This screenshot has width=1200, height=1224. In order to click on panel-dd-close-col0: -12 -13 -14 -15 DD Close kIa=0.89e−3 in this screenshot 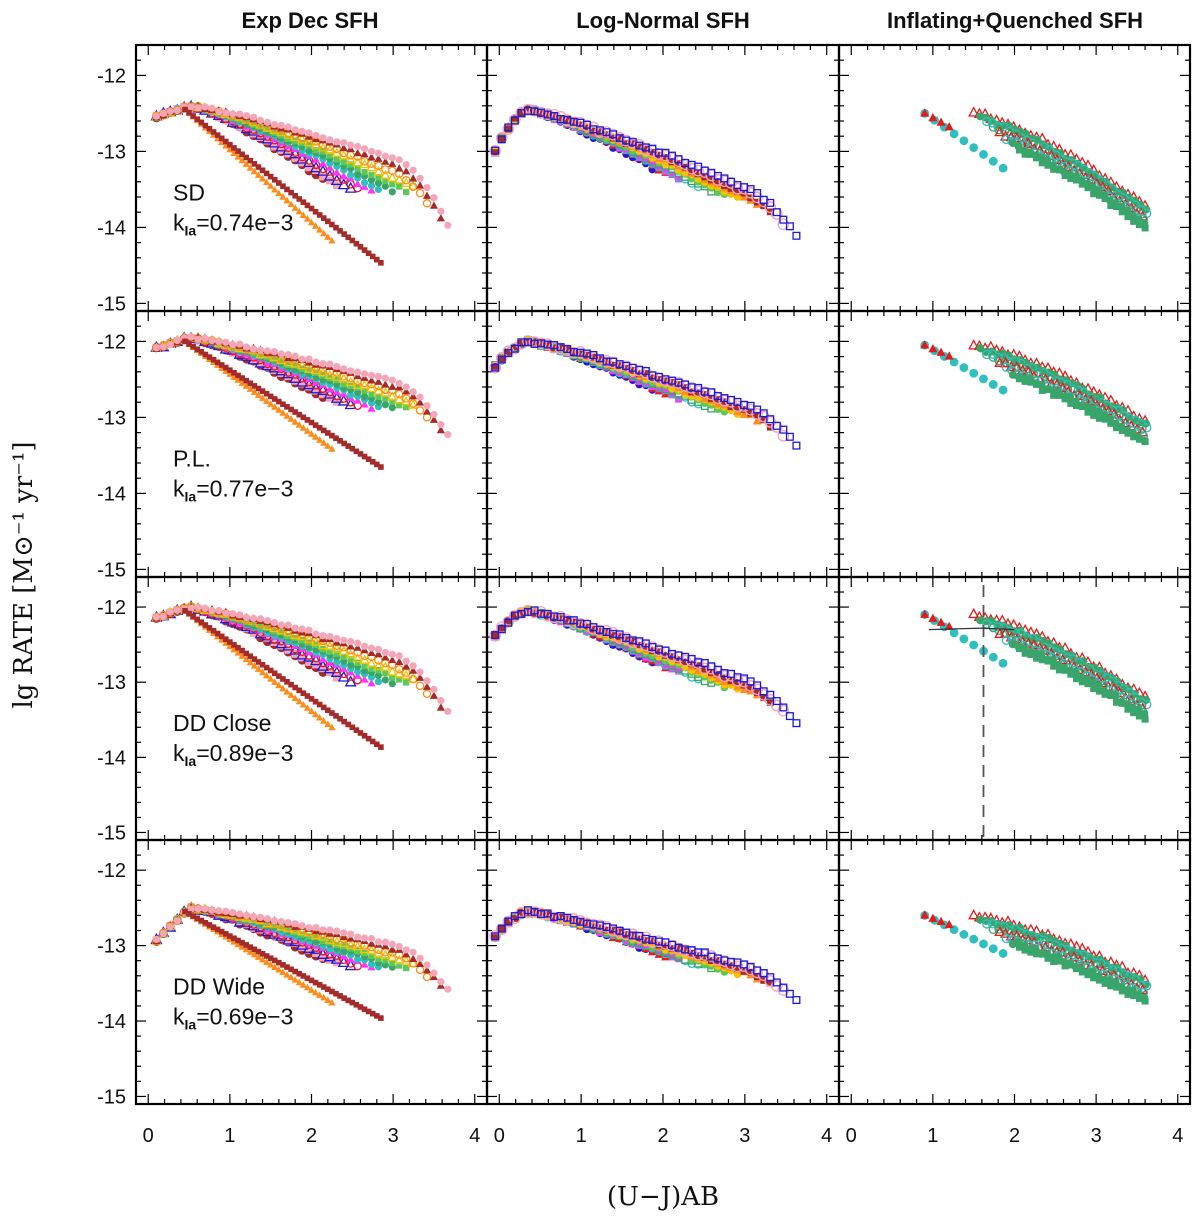, I will do `click(293, 709)`.